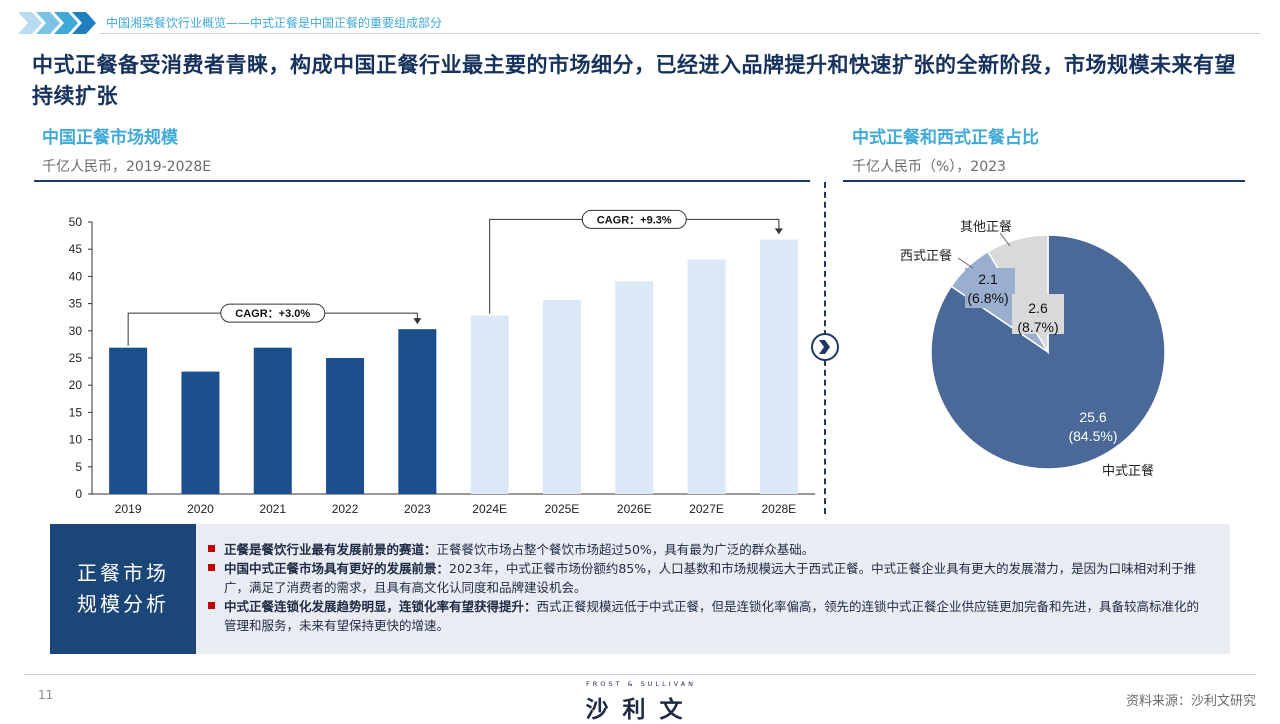 This screenshot has height=724, width=1280. I want to click on y-tick-label: 5, so click(78, 467).